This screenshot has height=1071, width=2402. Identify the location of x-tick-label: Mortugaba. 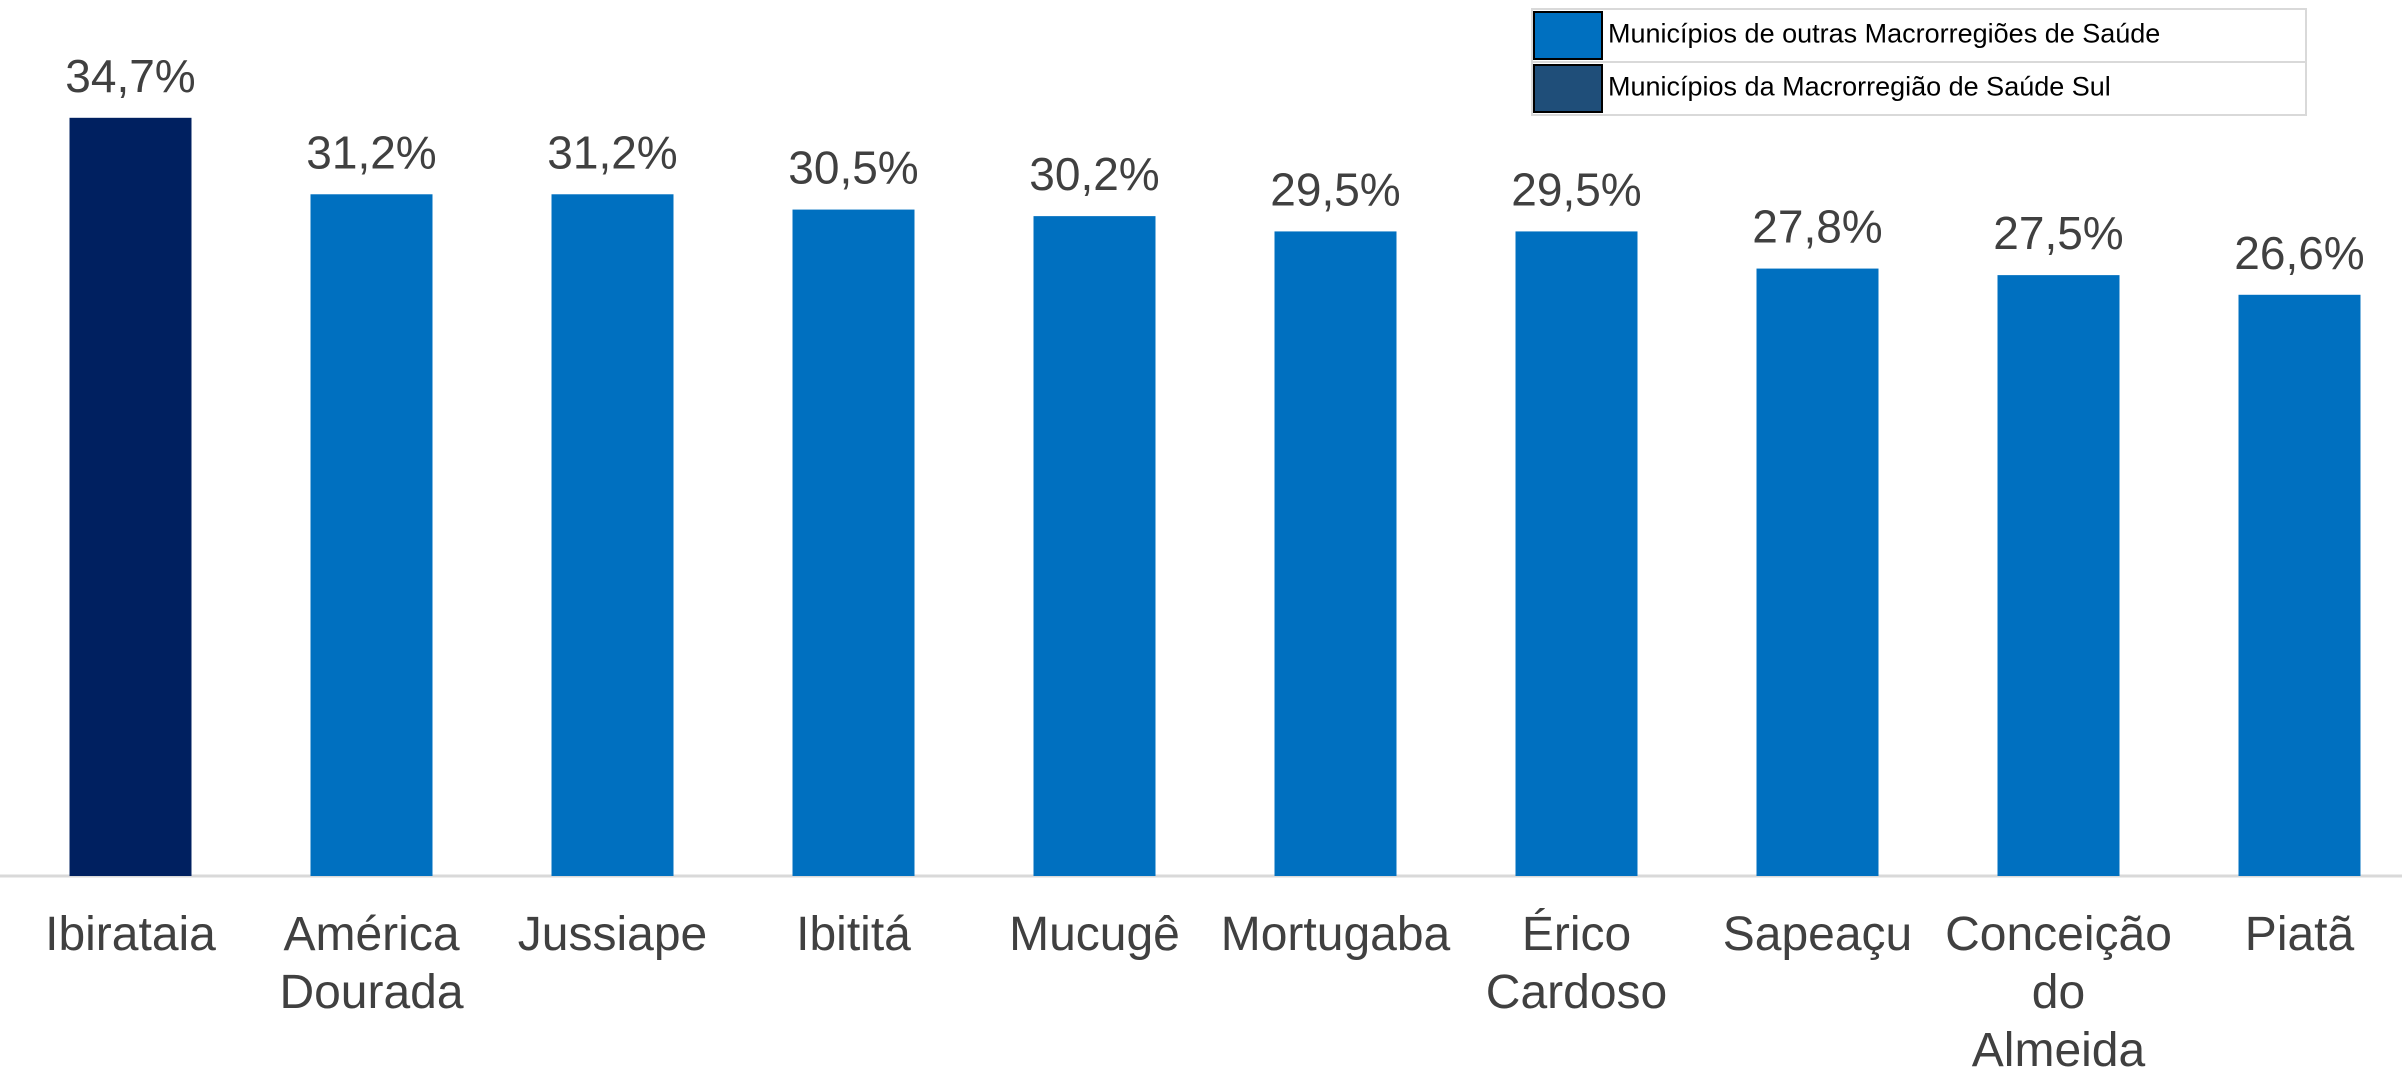
(1336, 934).